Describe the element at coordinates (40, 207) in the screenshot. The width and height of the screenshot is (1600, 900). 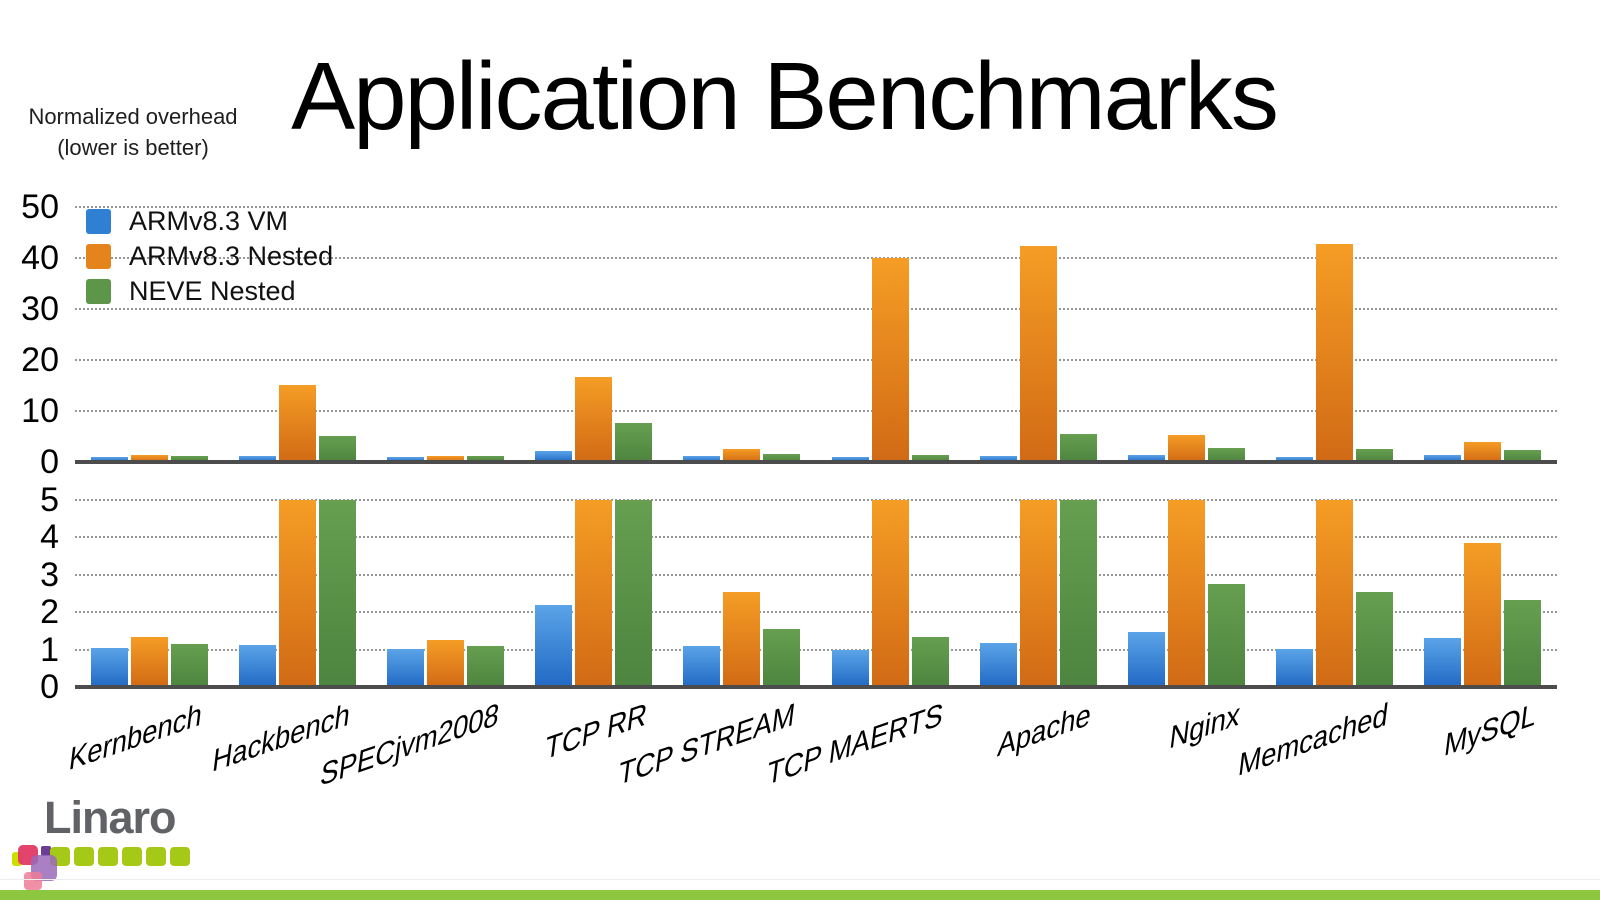
I see `y-tick-label-50: 50` at that location.